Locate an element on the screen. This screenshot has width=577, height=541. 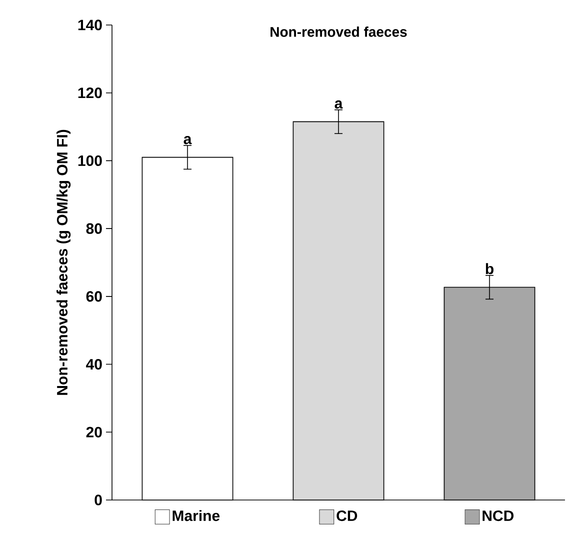
annotation: b is located at coordinates (490, 268).